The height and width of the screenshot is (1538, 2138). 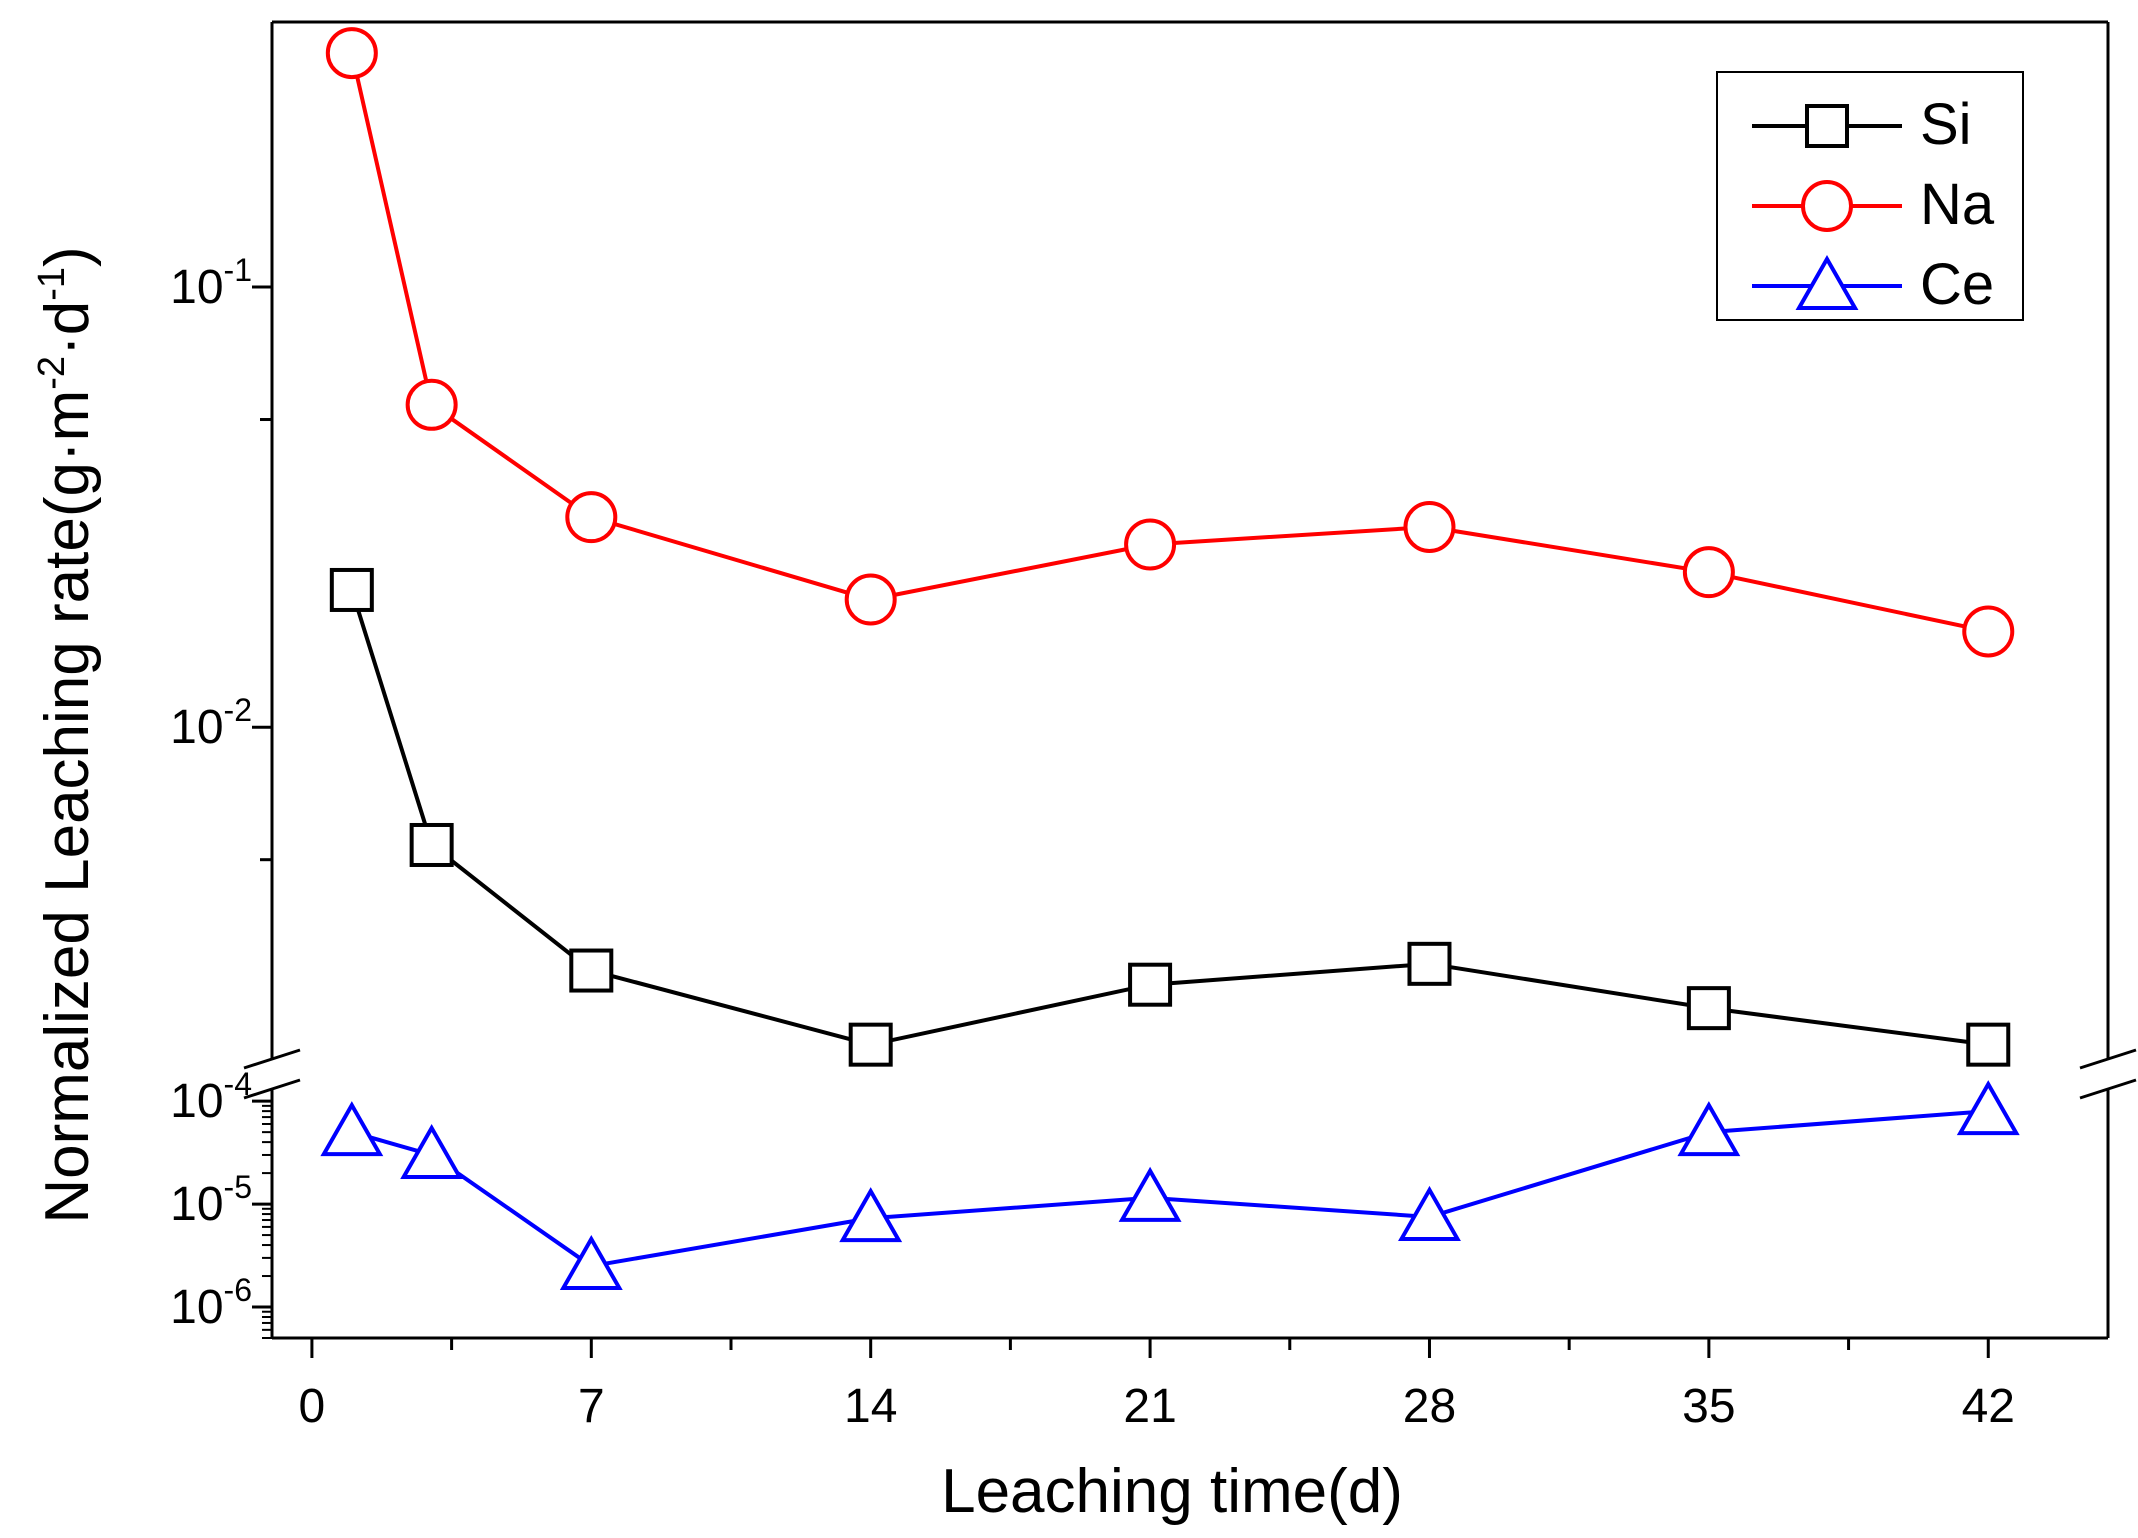 I want to click on x-tick-label: 14, so click(x=870, y=1406).